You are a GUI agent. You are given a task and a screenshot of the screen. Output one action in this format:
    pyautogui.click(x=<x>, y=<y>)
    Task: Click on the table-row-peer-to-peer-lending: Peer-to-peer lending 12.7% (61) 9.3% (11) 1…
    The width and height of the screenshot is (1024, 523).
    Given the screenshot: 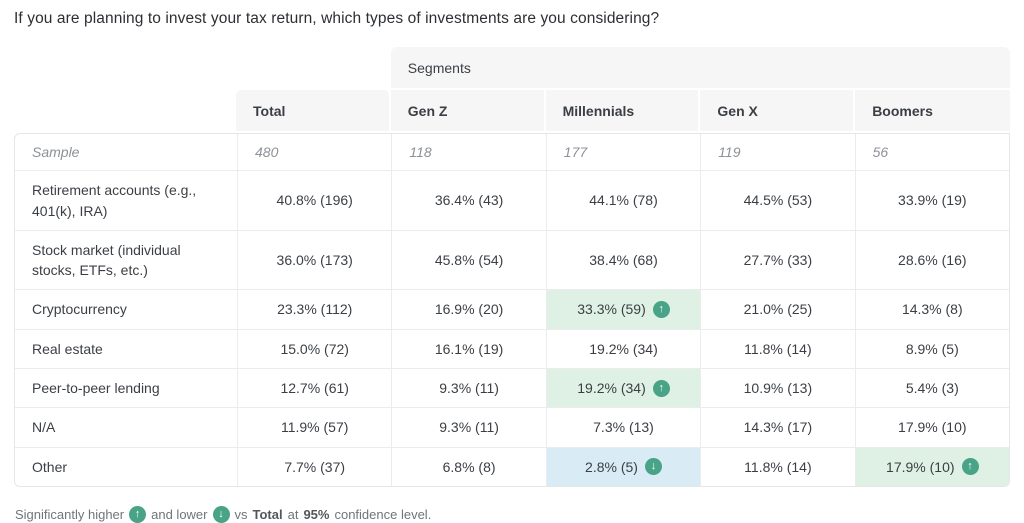 What is the action you would take?
    pyautogui.click(x=512, y=388)
    